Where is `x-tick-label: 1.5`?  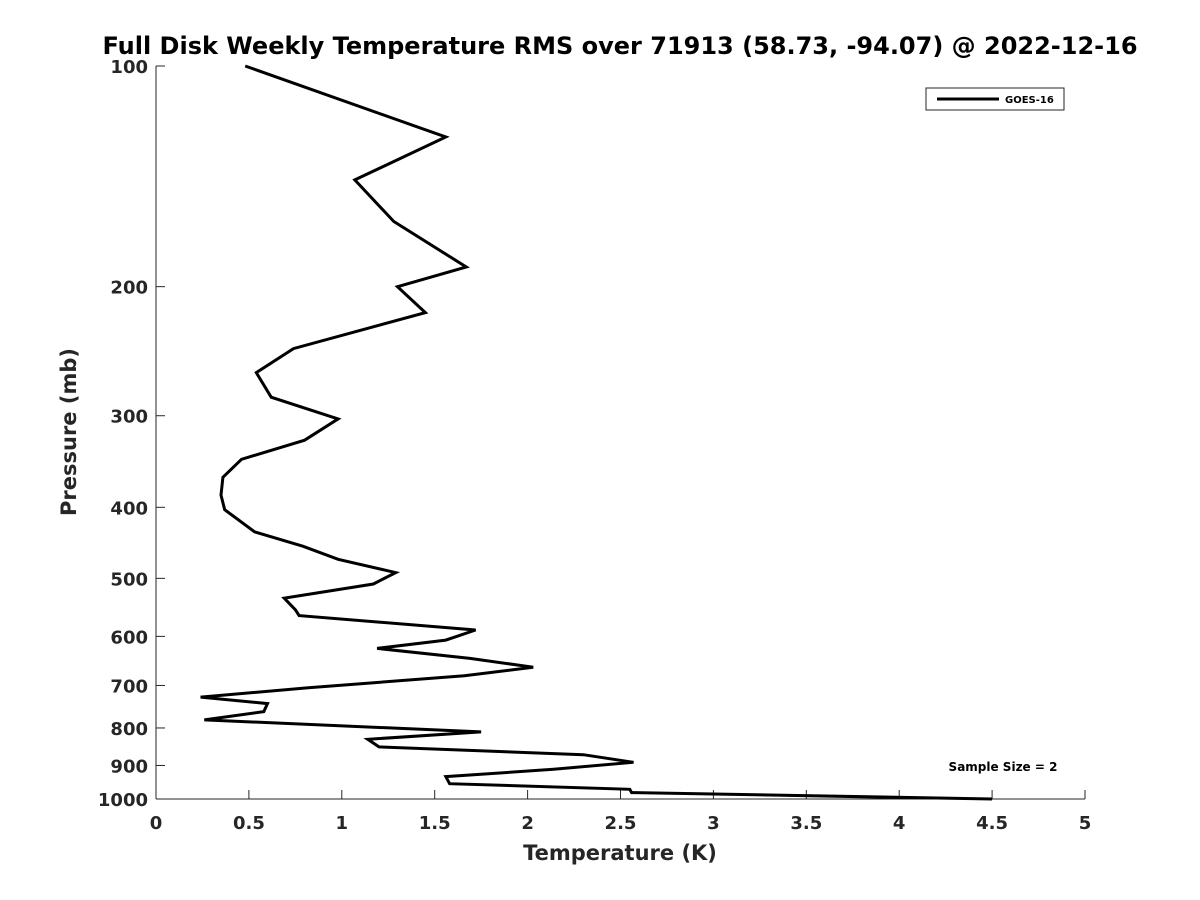 x-tick-label: 1.5 is located at coordinates (435, 823).